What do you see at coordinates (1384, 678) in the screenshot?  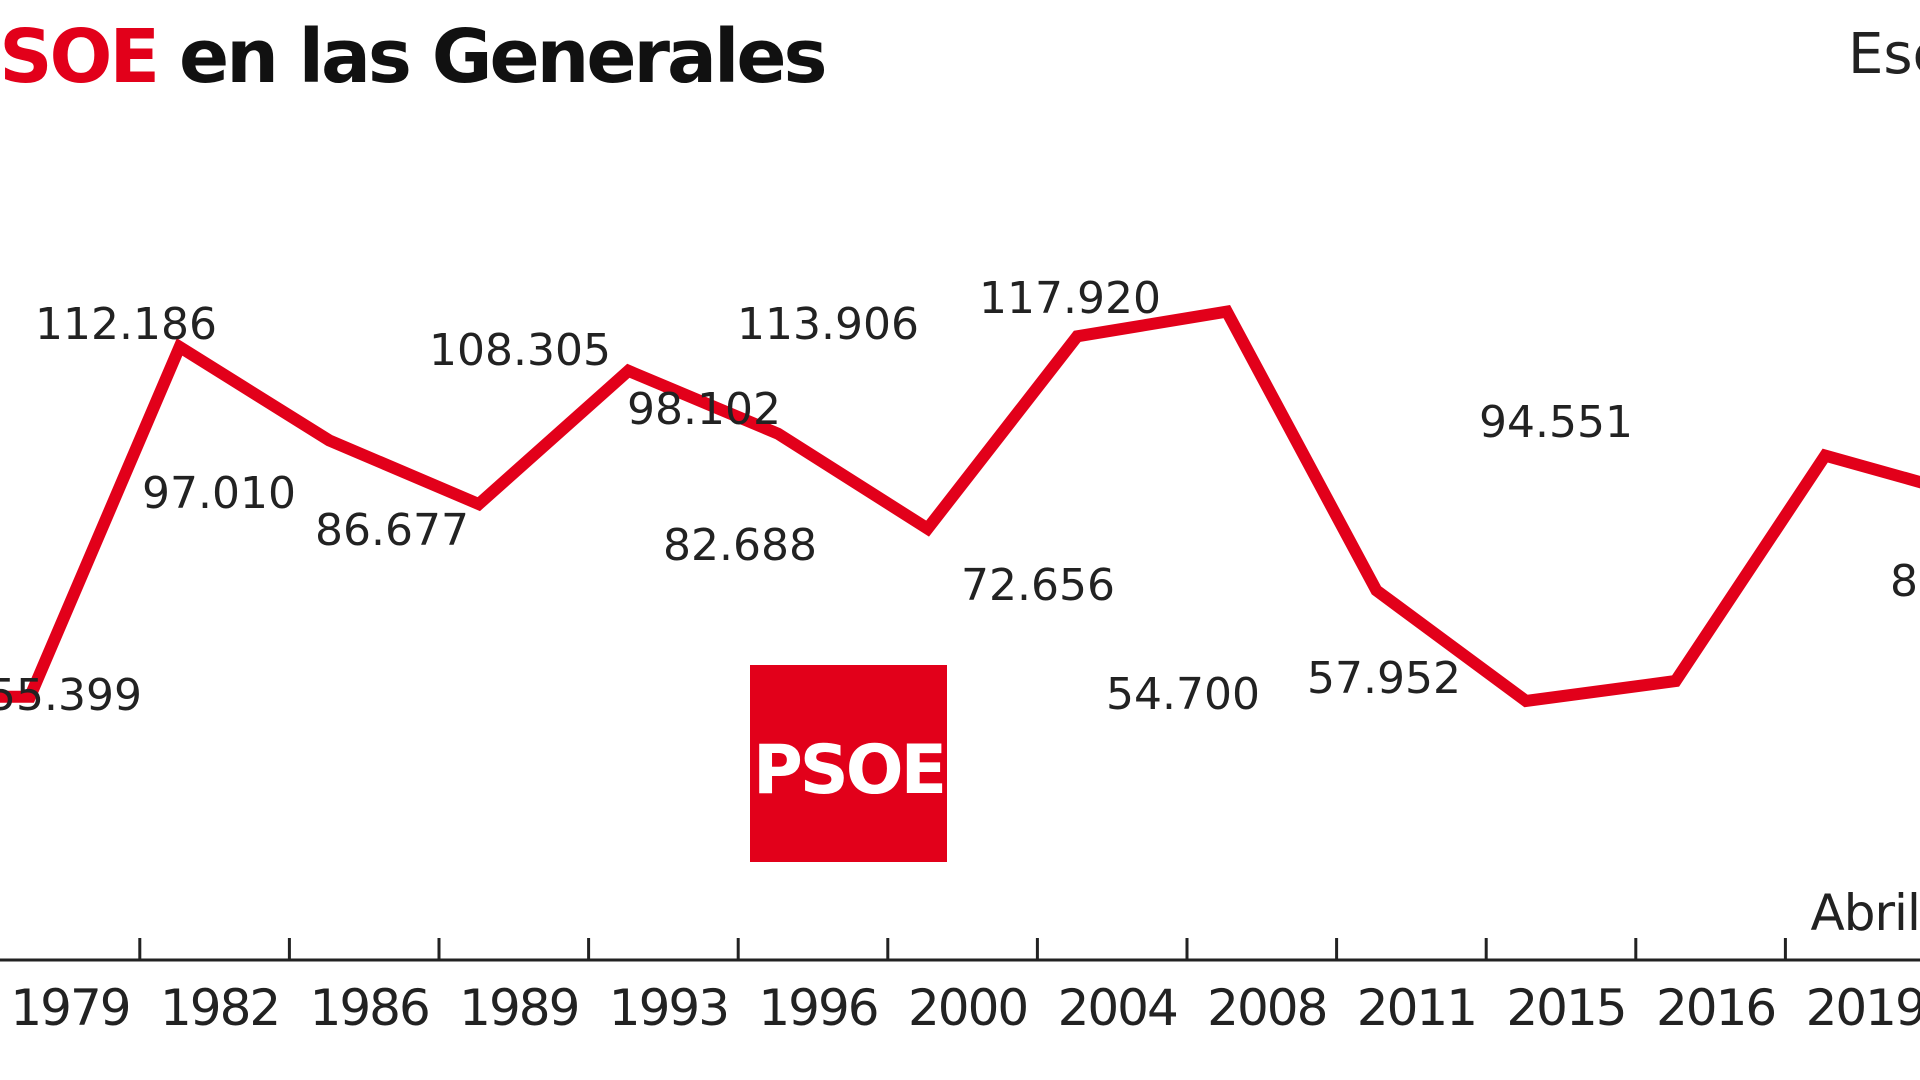 I see `value-label-2016: 57.952` at bounding box center [1384, 678].